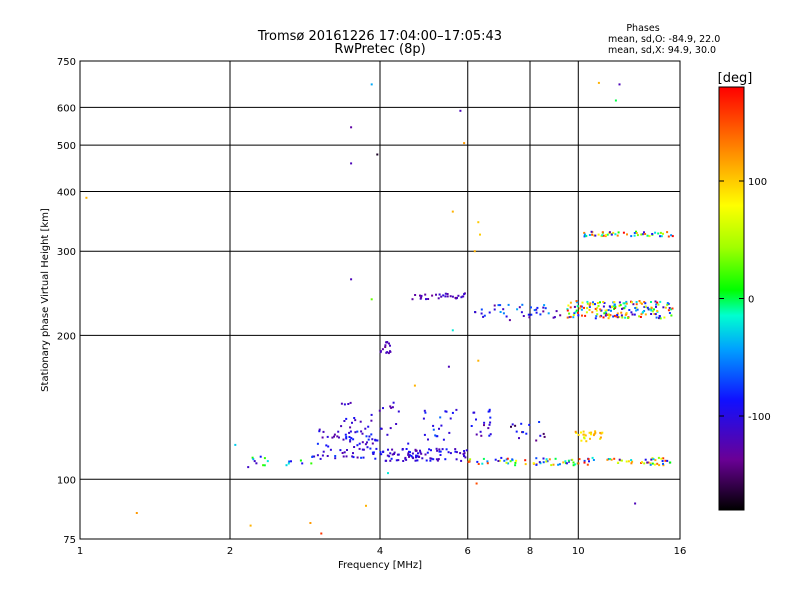 This screenshot has width=800, height=604. Describe the element at coordinates (66, 146) in the screenshot. I see `y-tick-label: 500` at that location.